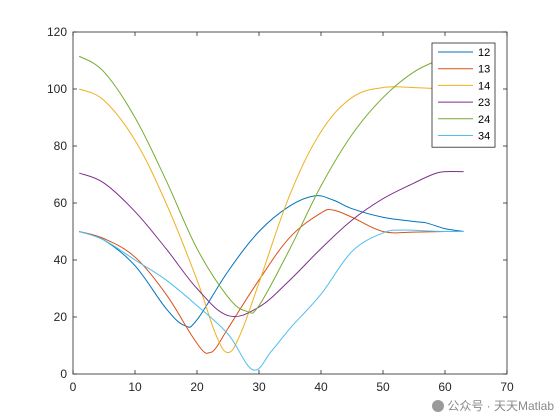  Describe the element at coordinates (61, 146) in the screenshot. I see `y-tick-label: 80` at that location.